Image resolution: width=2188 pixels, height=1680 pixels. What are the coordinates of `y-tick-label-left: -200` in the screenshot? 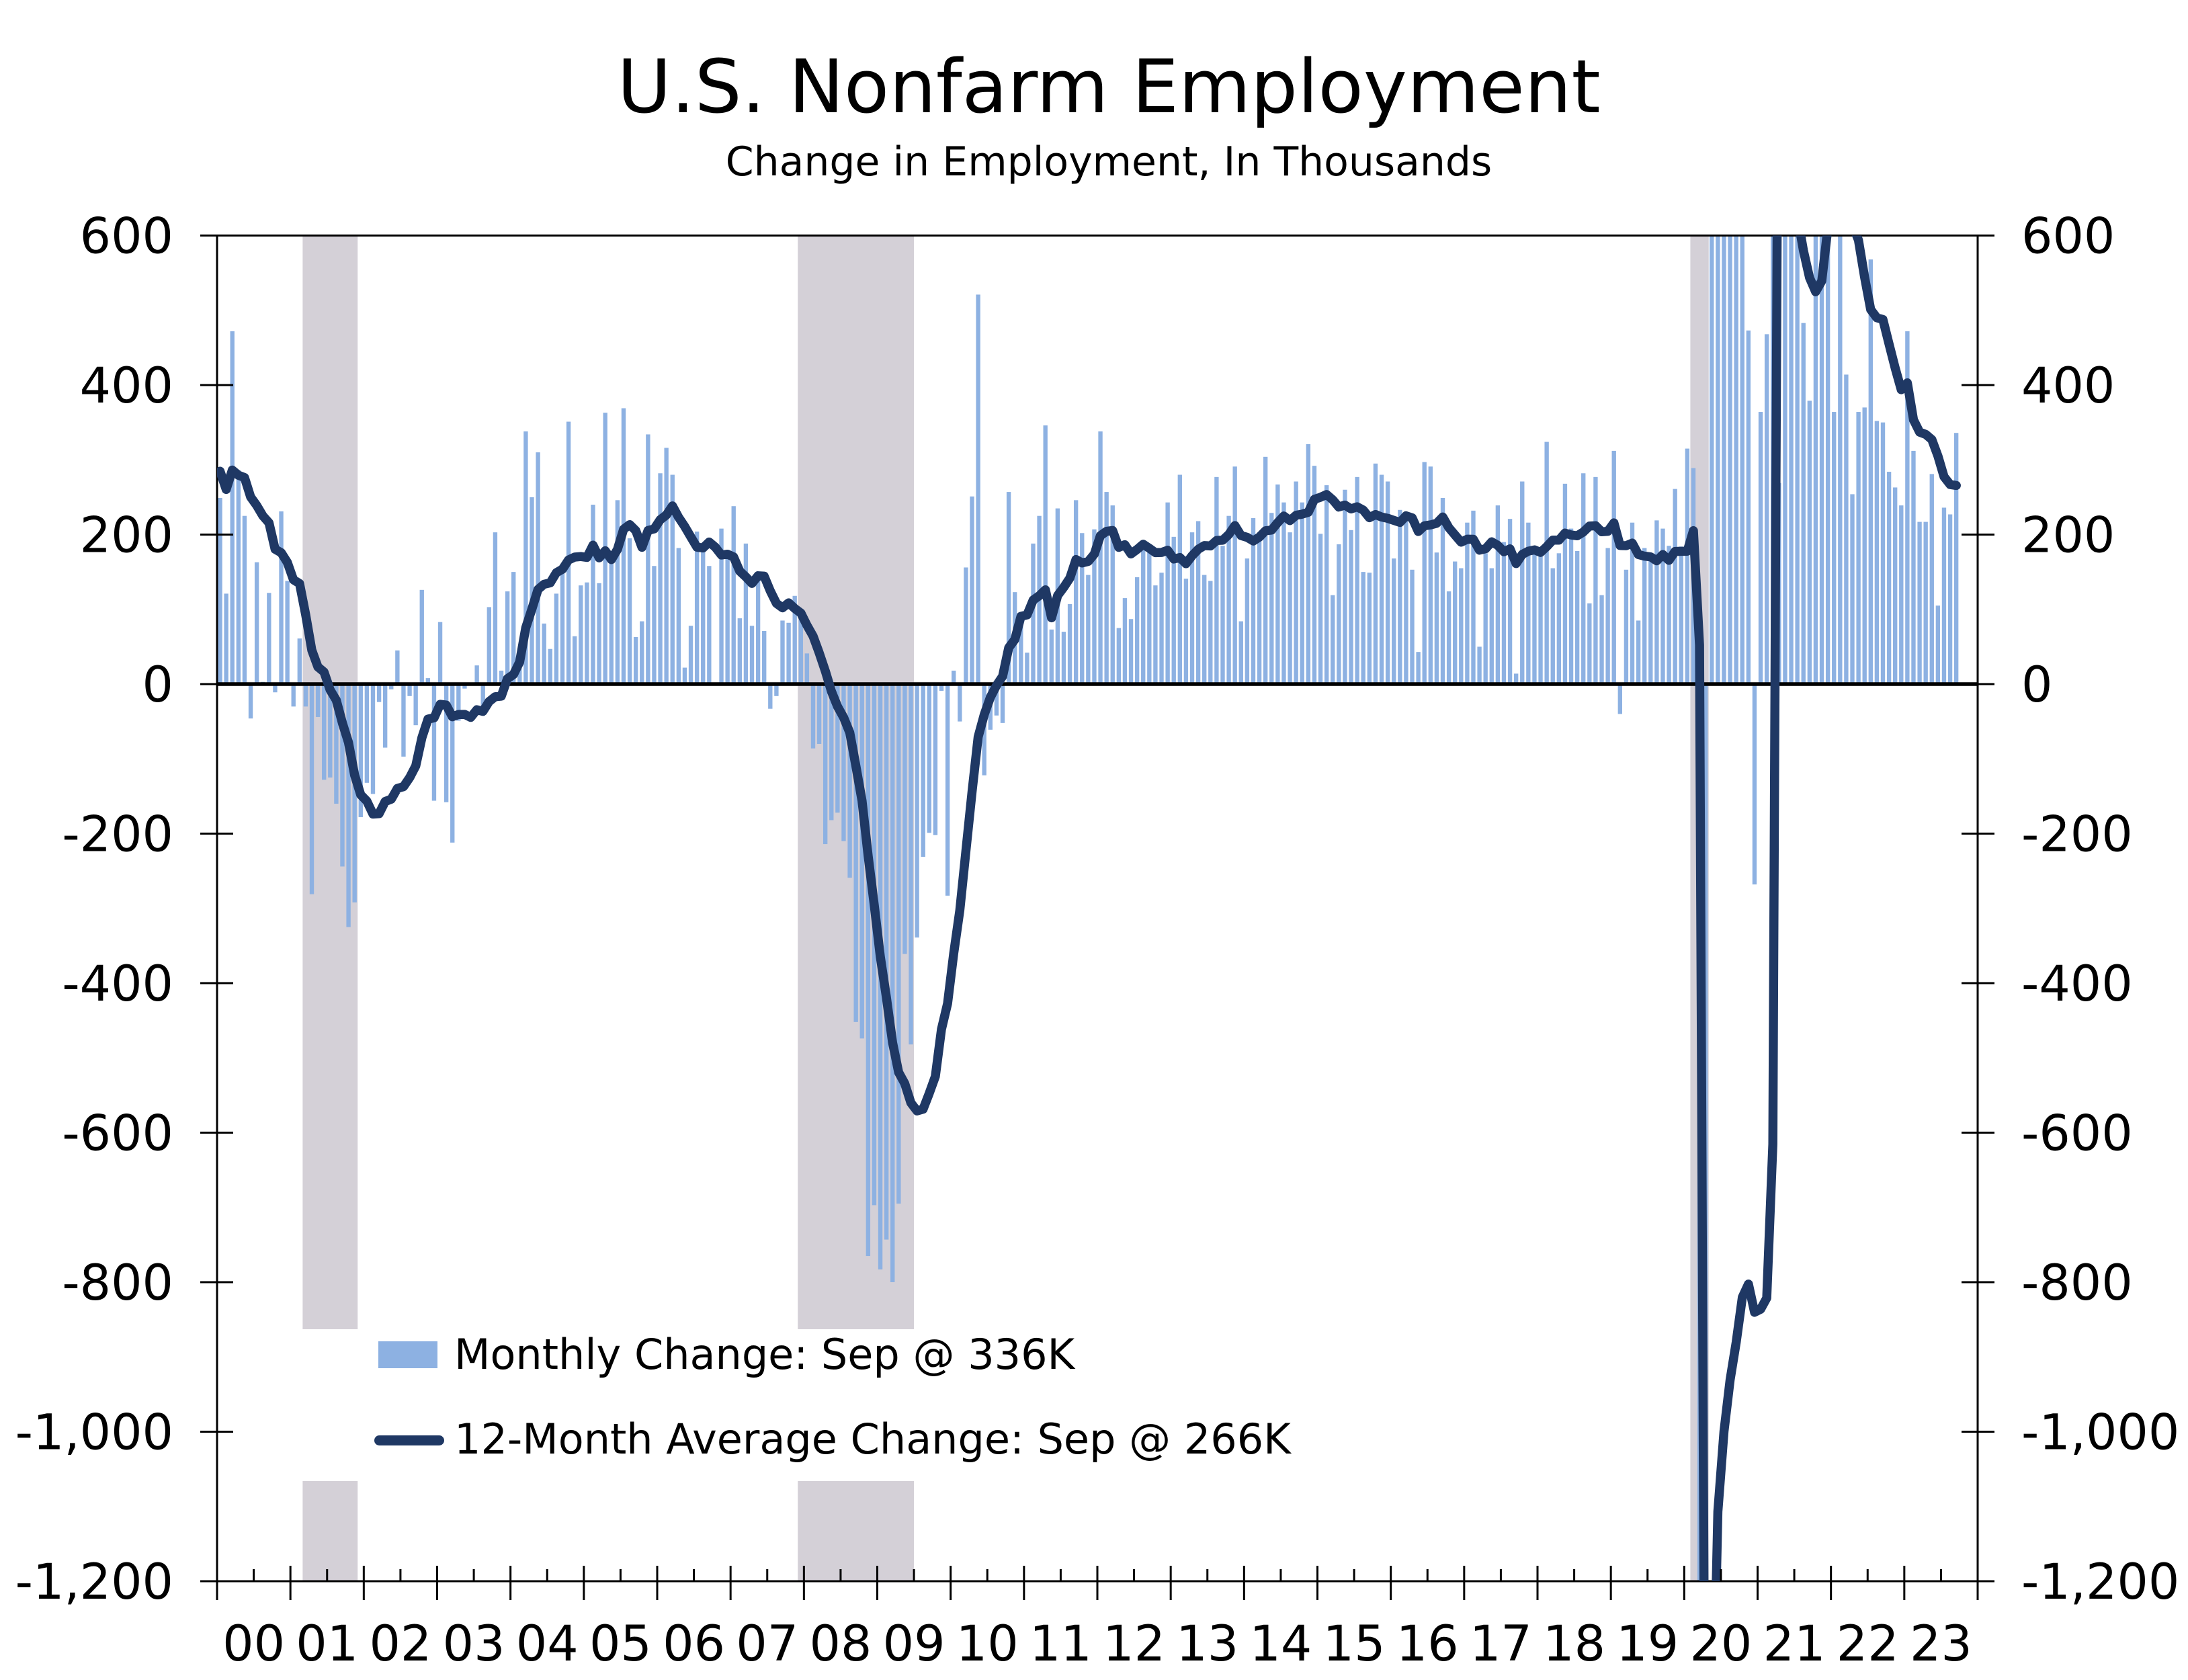 It's located at (117, 835).